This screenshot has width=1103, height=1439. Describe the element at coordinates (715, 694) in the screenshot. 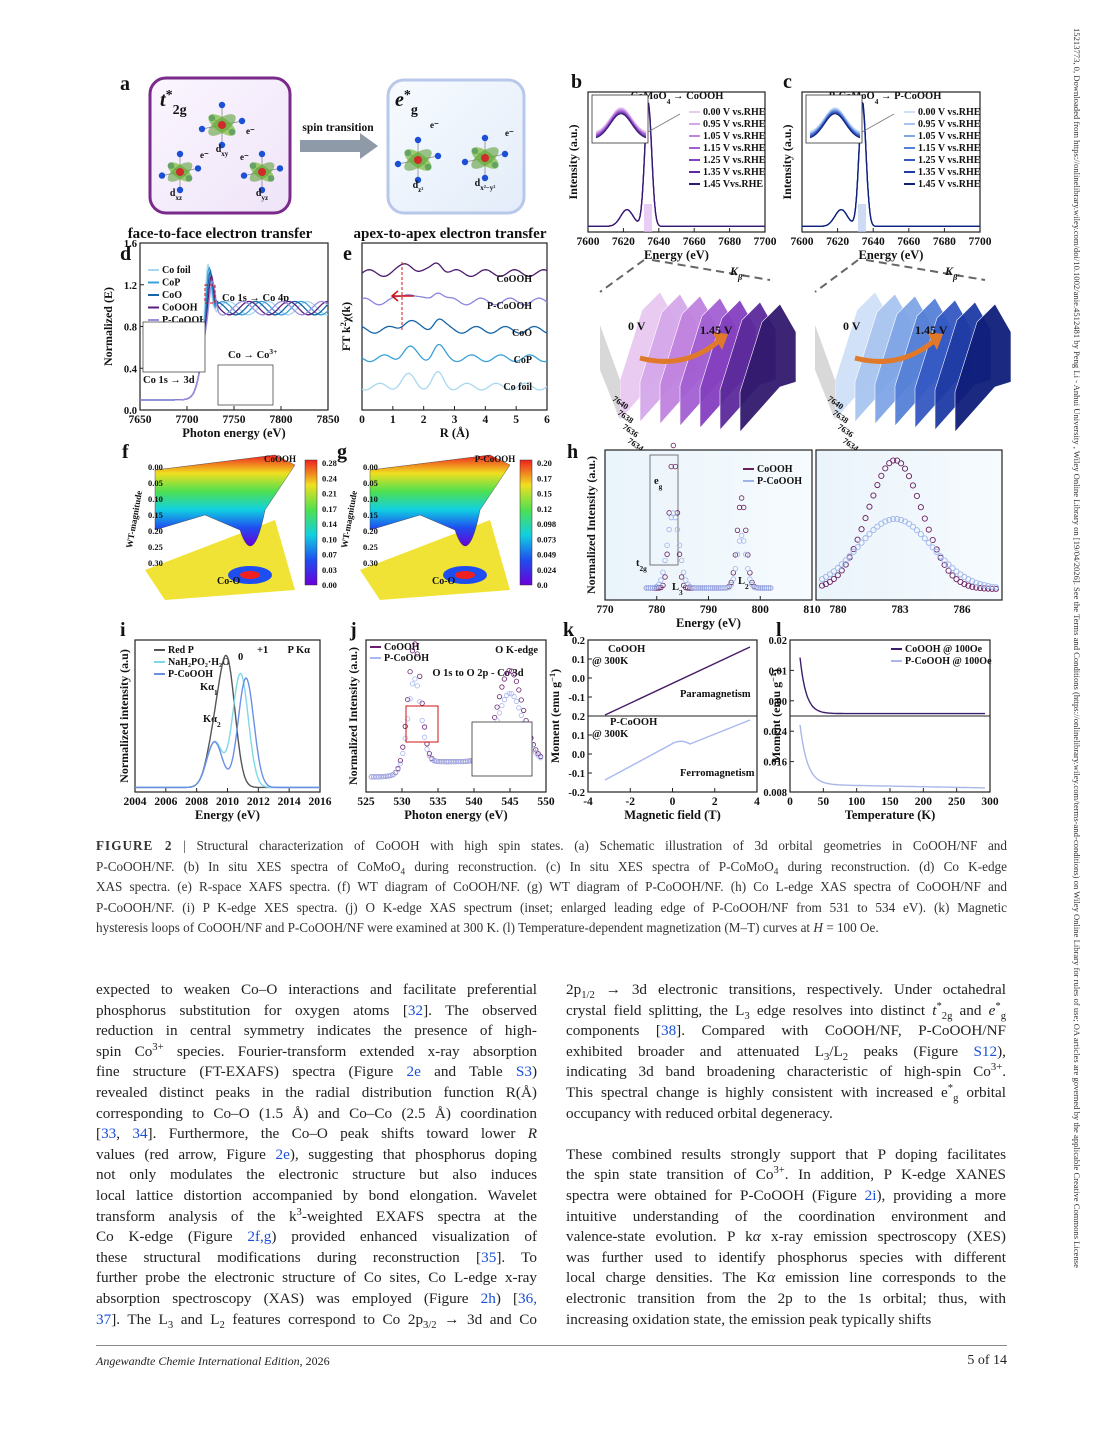

I see `annotation: Paramagnetism` at that location.